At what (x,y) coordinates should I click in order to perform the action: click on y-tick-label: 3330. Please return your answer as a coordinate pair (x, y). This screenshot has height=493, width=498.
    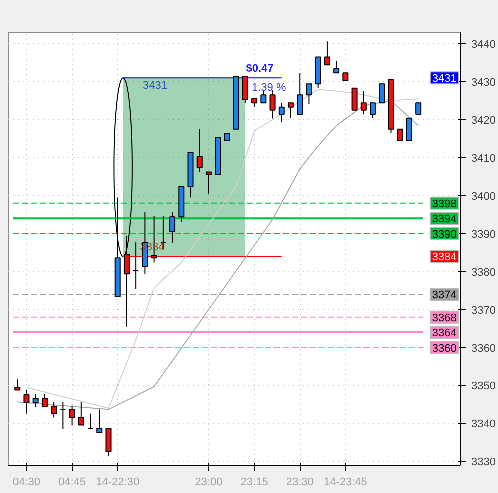
    Looking at the image, I should click on (484, 462).